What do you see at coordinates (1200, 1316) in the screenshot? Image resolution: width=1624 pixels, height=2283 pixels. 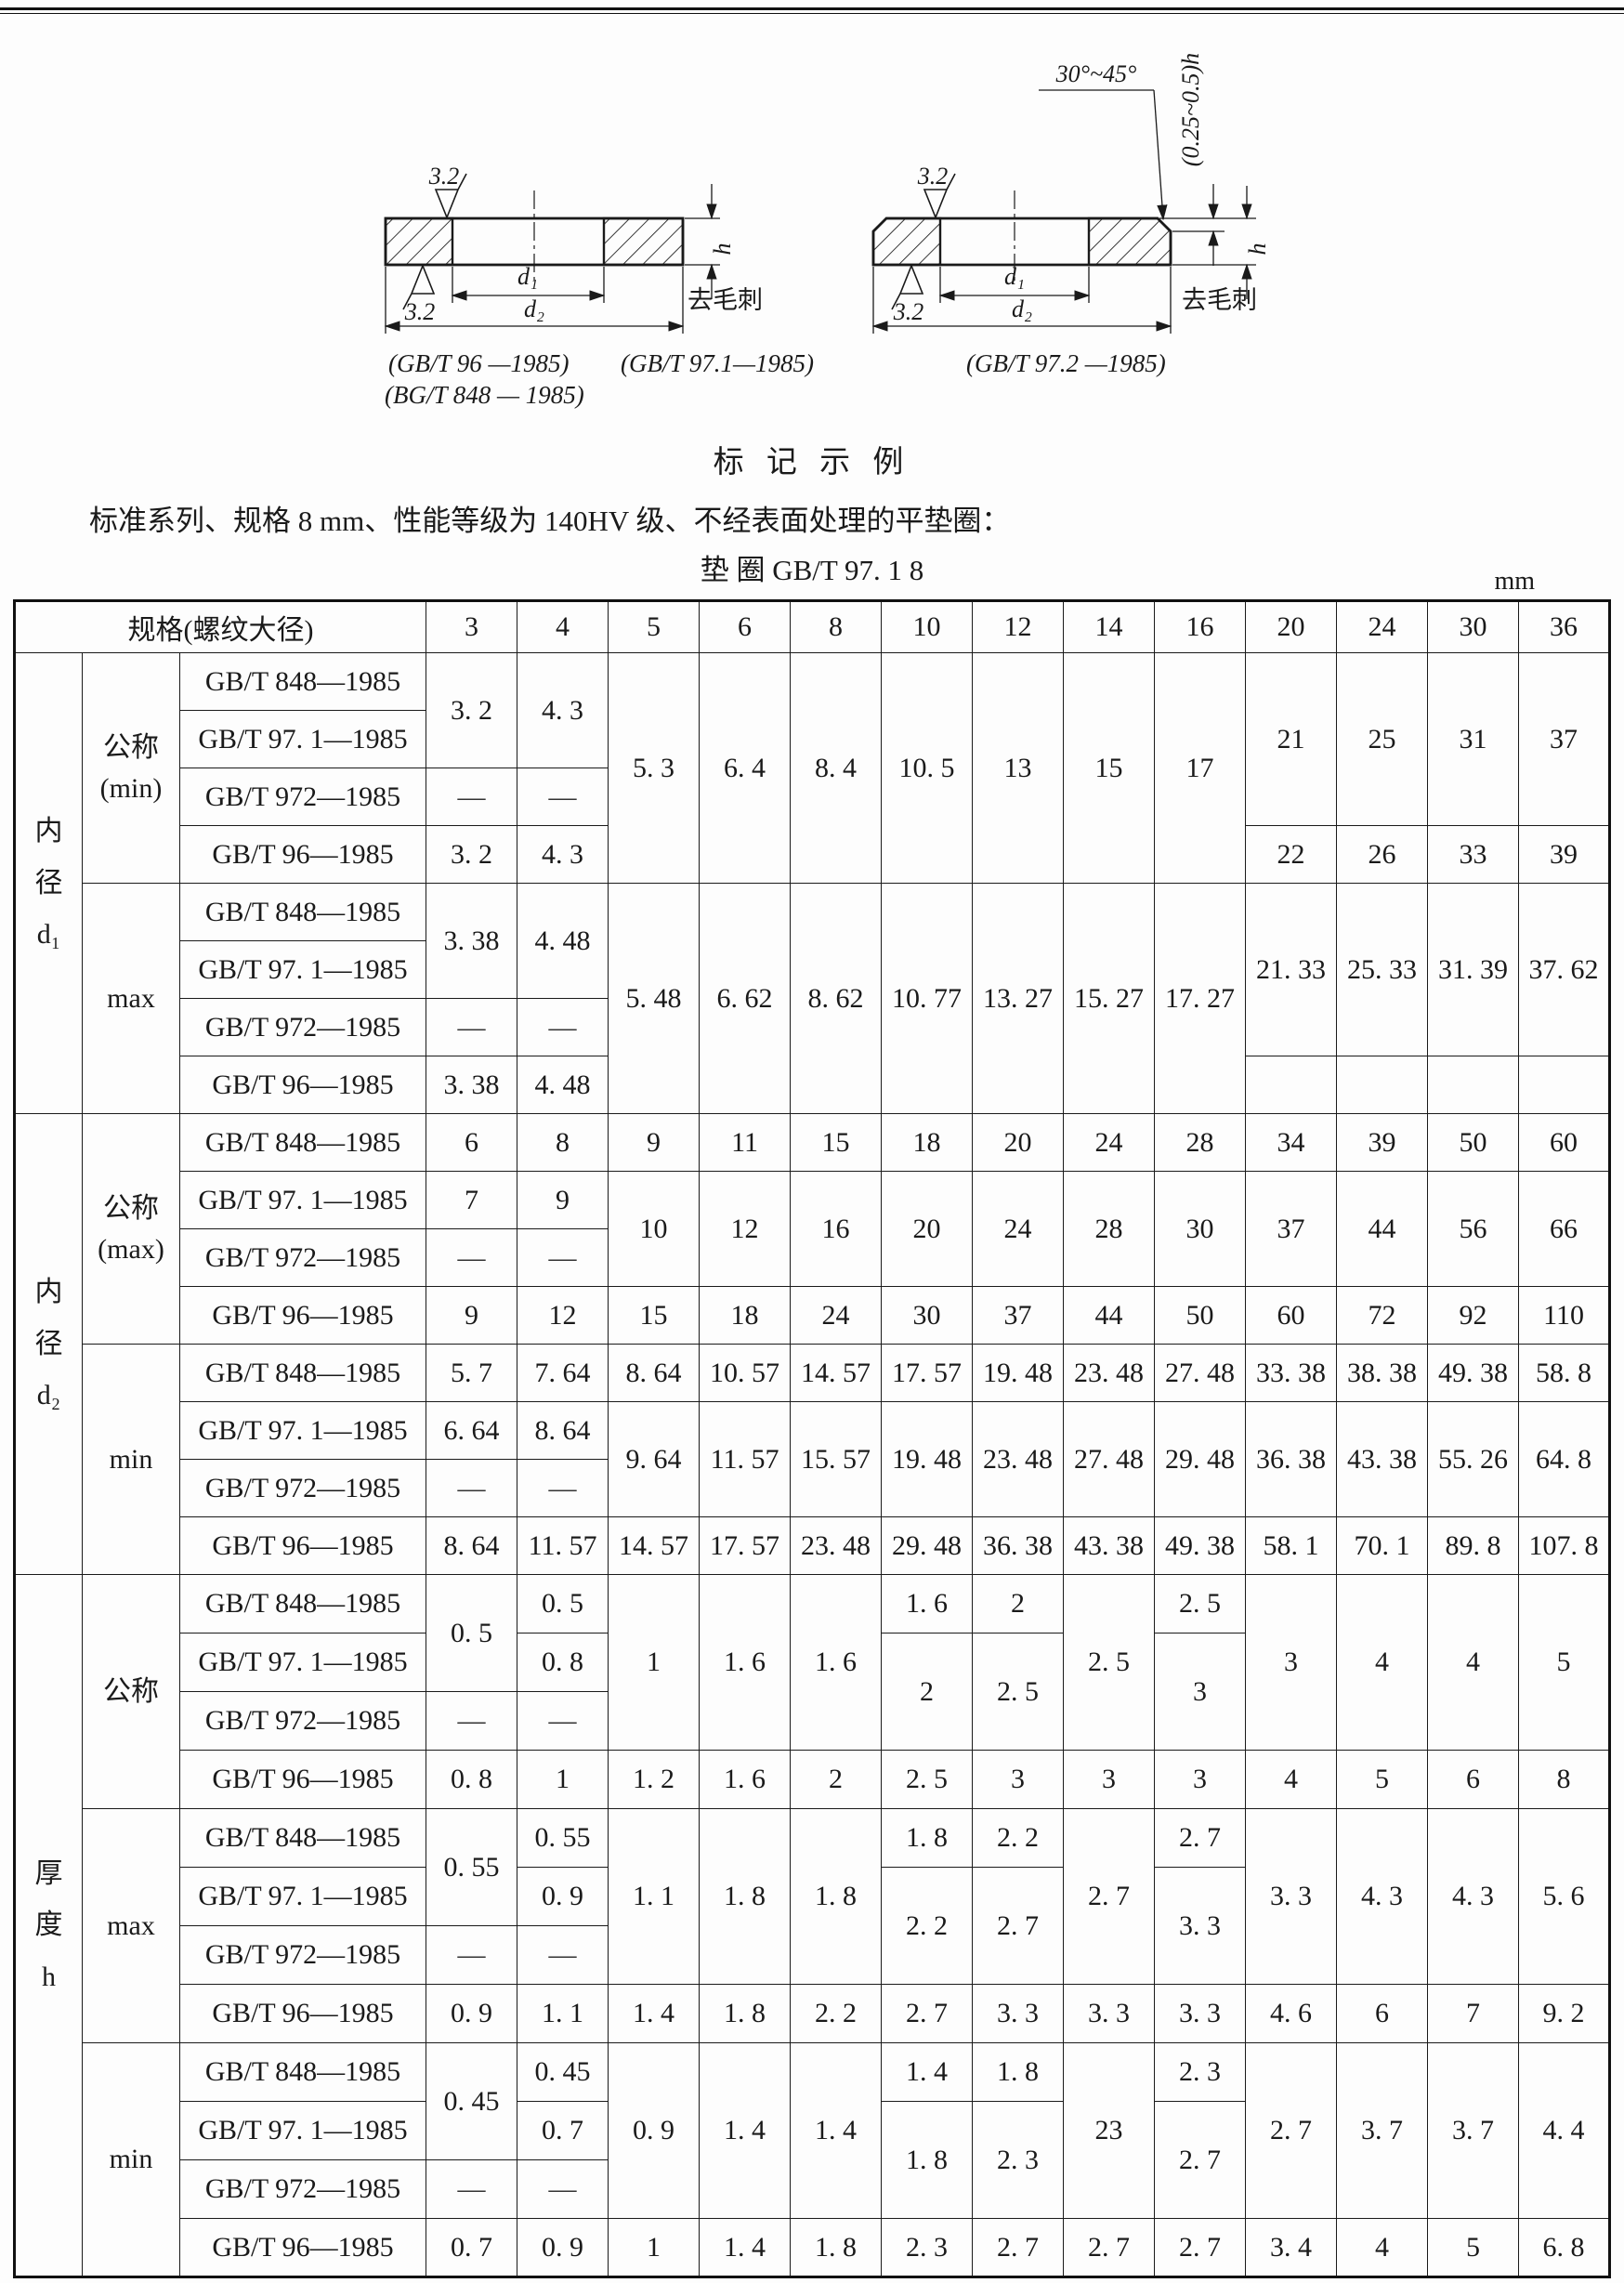 I see `table-cell: 50` at bounding box center [1200, 1316].